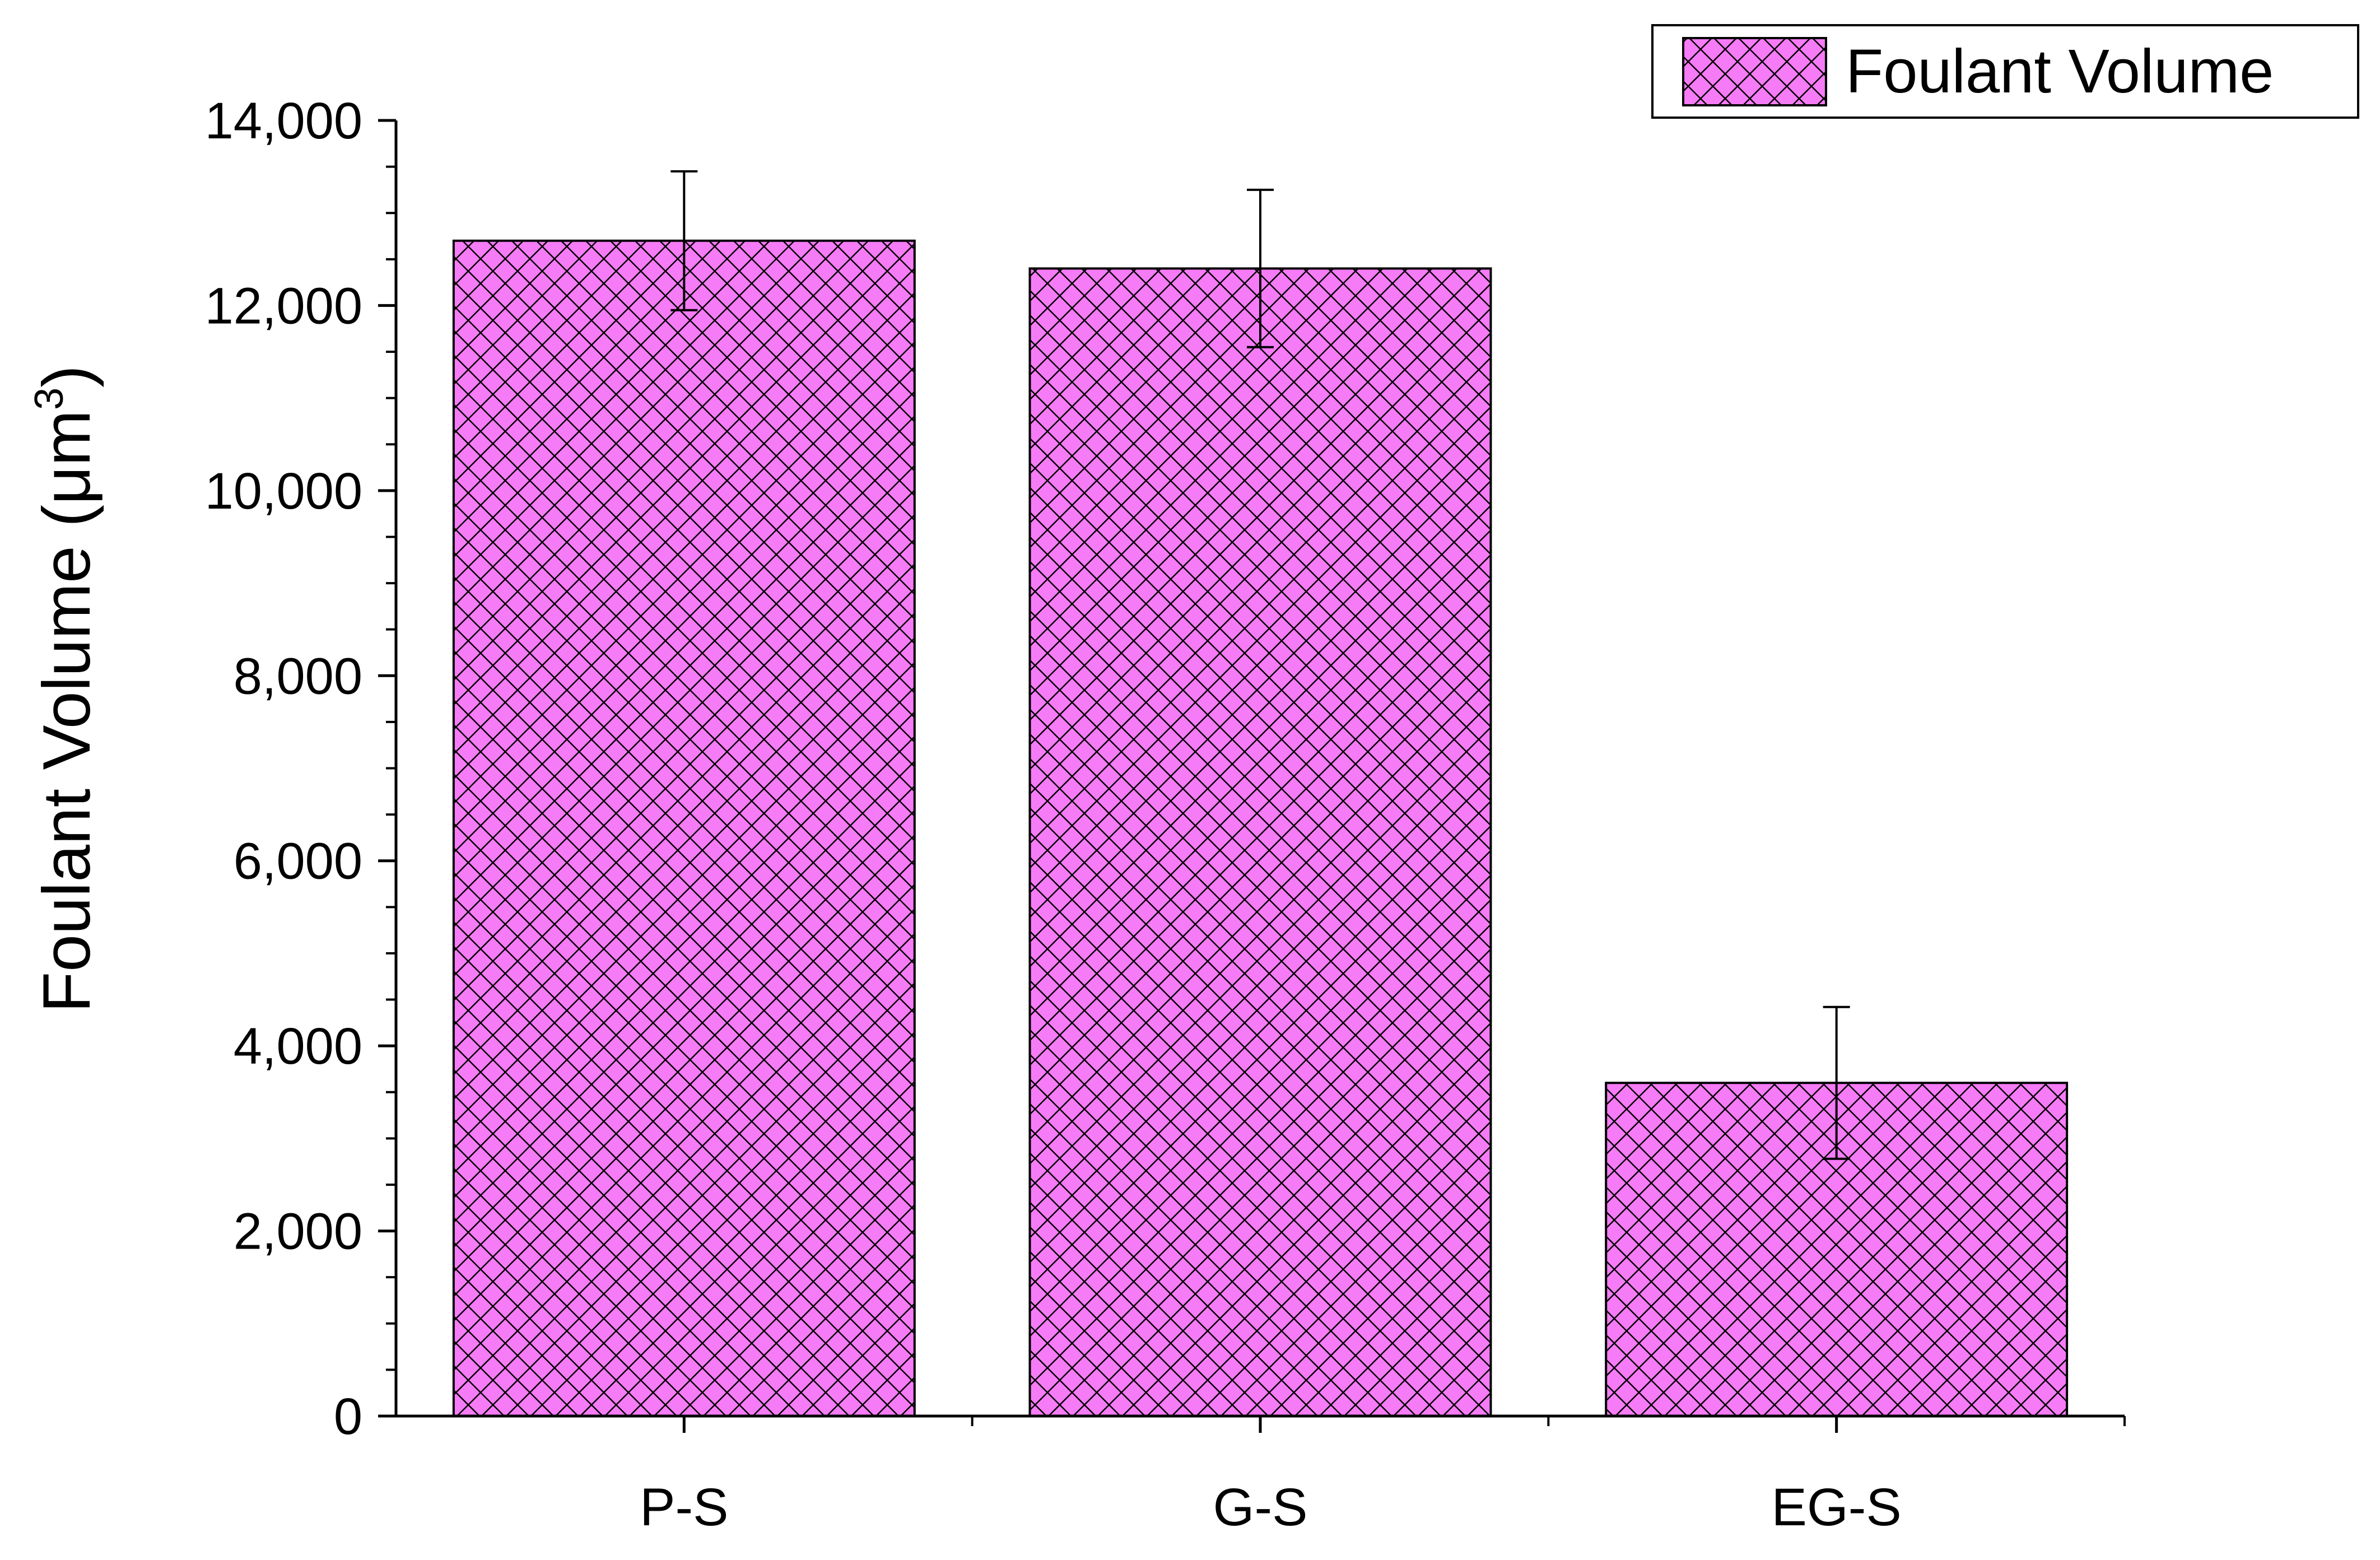 The width and height of the screenshot is (2380, 1560). I want to click on legend: Foulant Volume, so click(2005, 72).